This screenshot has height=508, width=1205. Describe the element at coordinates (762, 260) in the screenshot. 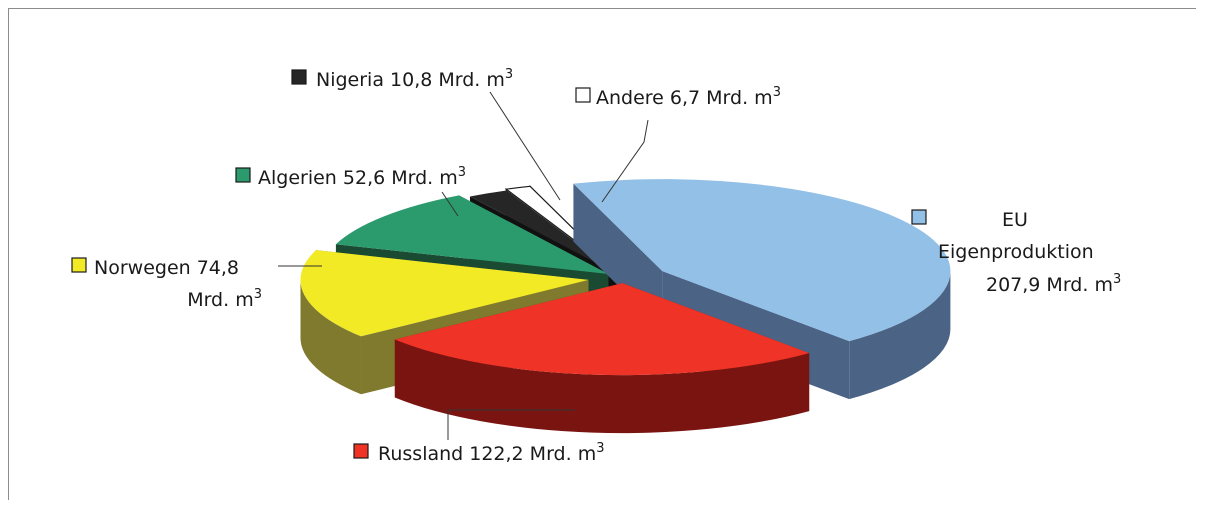

I see `slice-top-eu` at that location.